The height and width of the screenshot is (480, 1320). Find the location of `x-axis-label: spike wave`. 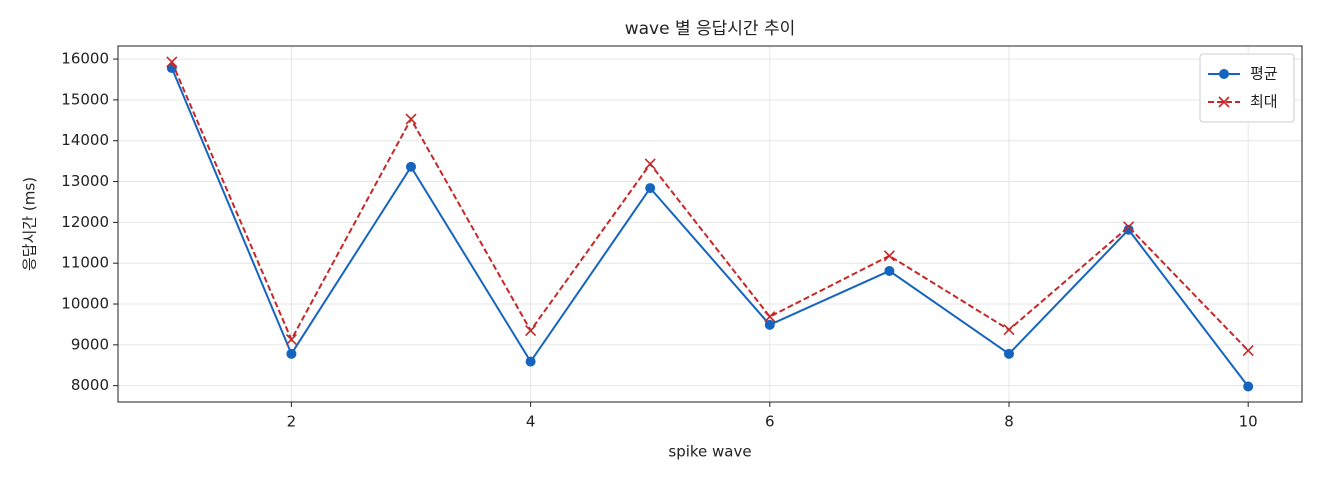

x-axis-label: spike wave is located at coordinates (709, 452).